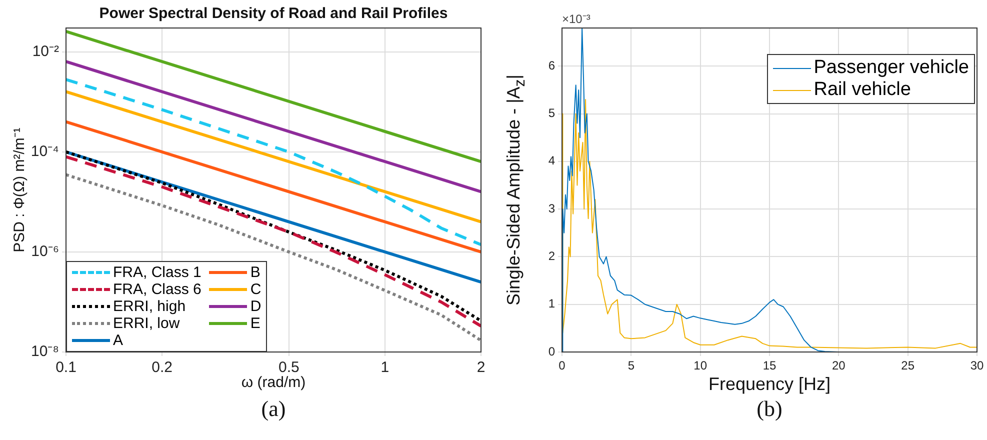 The height and width of the screenshot is (440, 987). What do you see at coordinates (908, 365) in the screenshot?
I see `x-tick-label: 25` at bounding box center [908, 365].